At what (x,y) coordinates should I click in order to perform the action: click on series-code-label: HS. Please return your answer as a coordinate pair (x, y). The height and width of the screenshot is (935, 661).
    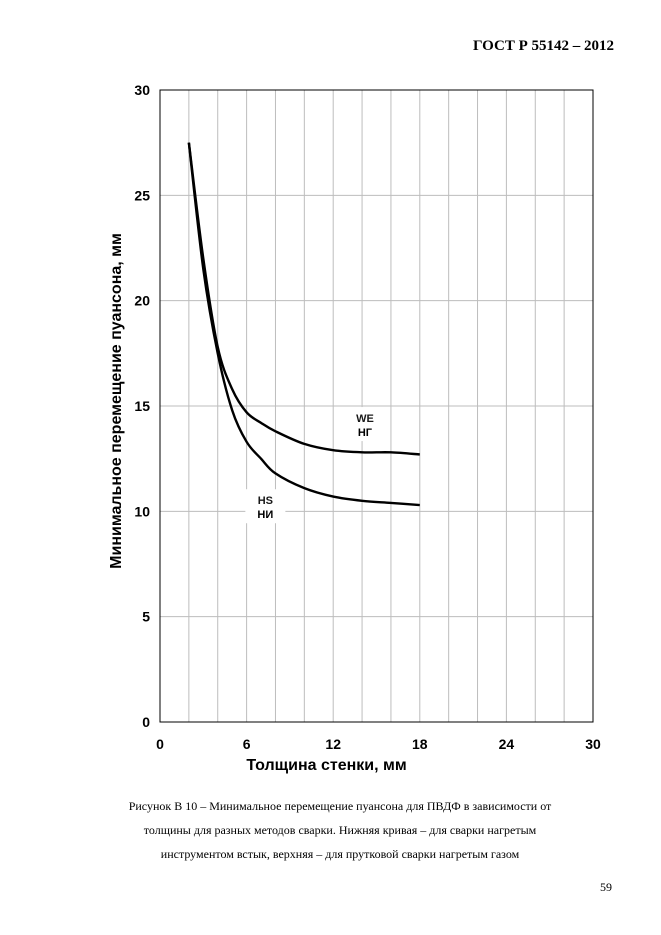
    Looking at the image, I should click on (265, 501).